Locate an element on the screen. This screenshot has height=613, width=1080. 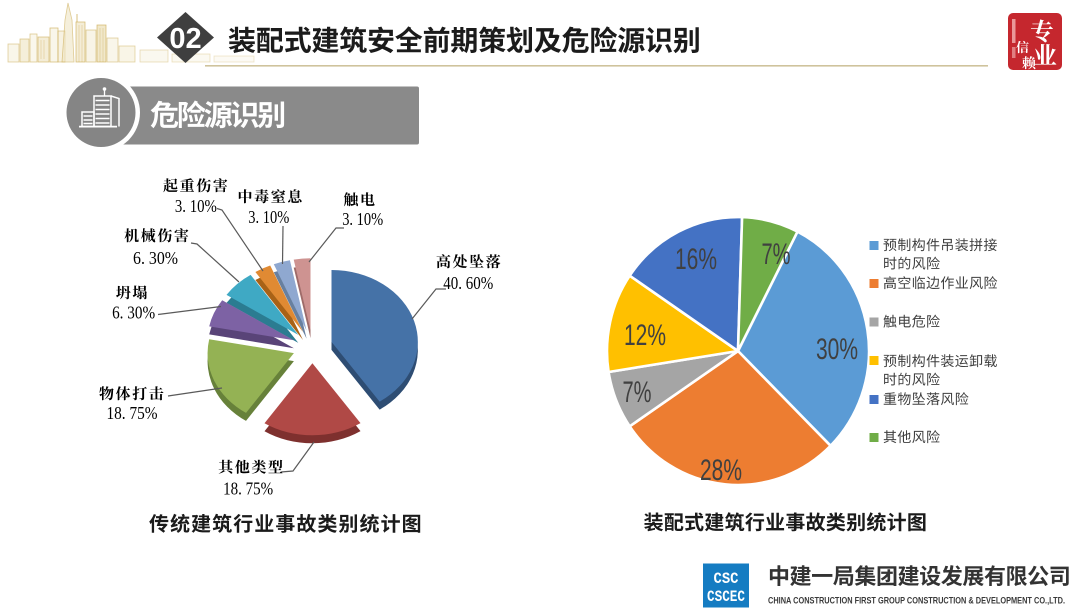
svg-text: 12% is located at coordinates (645, 335).